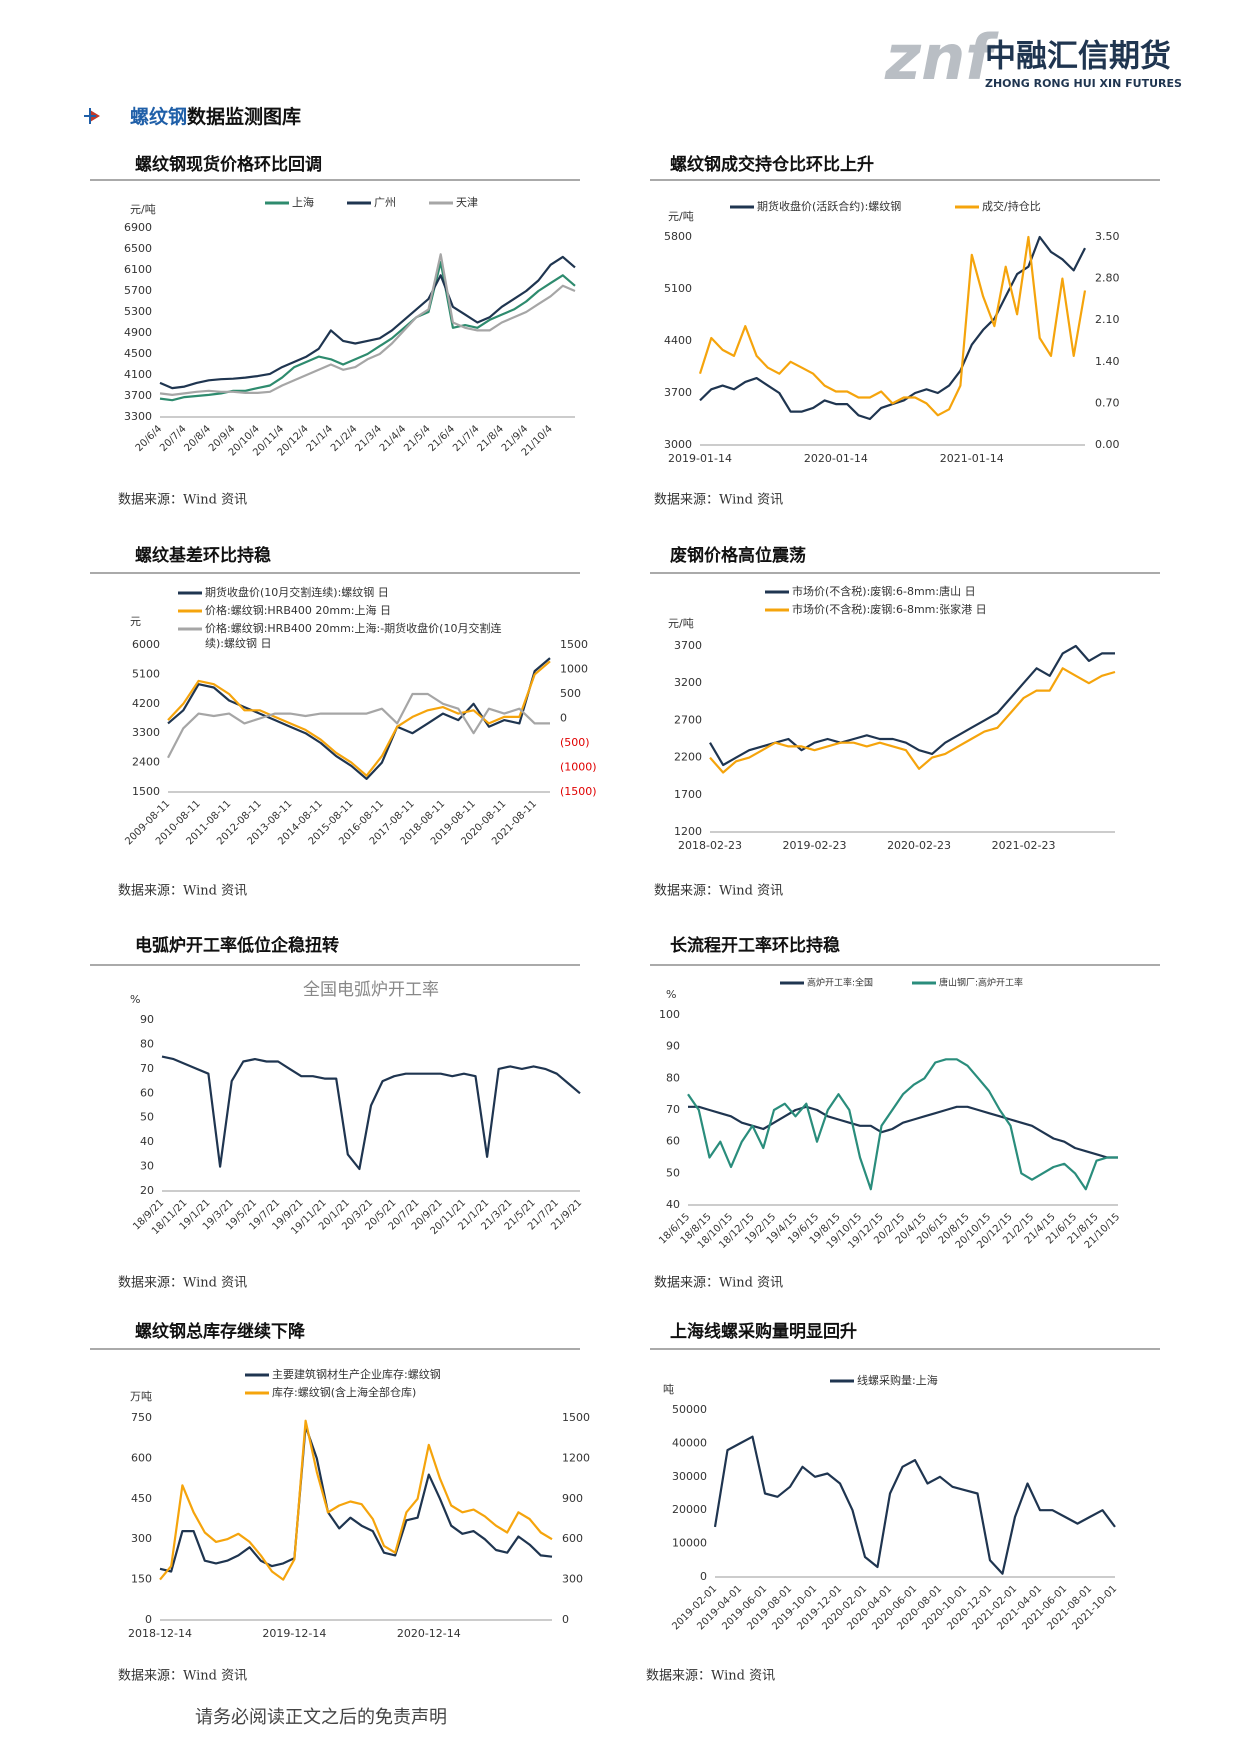 The height and width of the screenshot is (1753, 1240). What do you see at coordinates (467, 202) in the screenshot?
I see `legend-label: 天津` at bounding box center [467, 202].